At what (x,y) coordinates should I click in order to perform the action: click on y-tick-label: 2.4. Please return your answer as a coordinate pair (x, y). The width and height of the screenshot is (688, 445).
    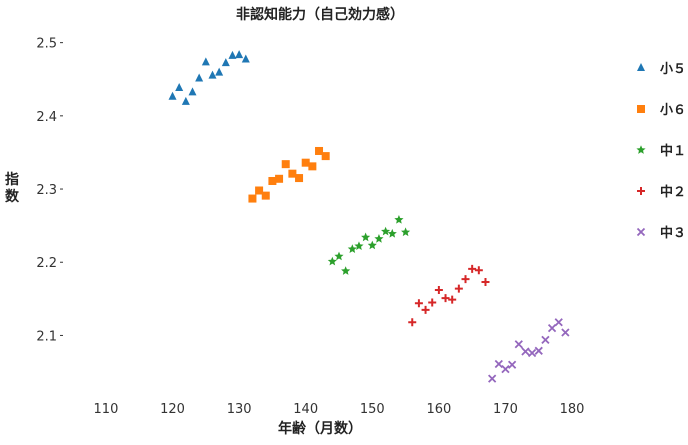
    Looking at the image, I should click on (46, 117).